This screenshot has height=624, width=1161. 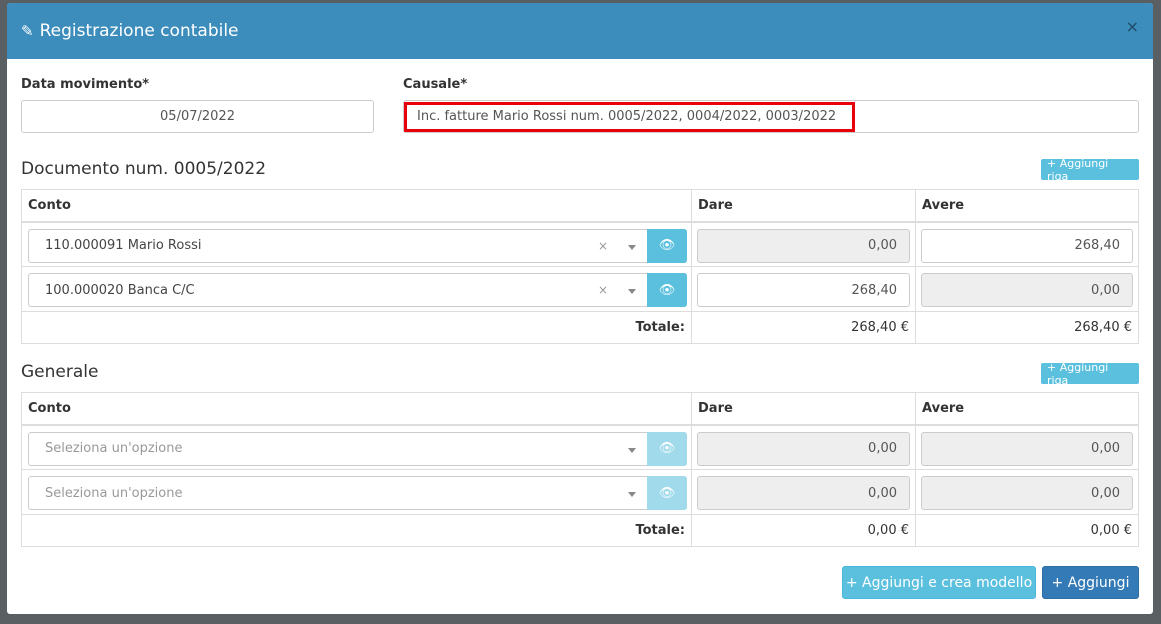 I want to click on avere-input: 268,40, so click(x=1027, y=245).